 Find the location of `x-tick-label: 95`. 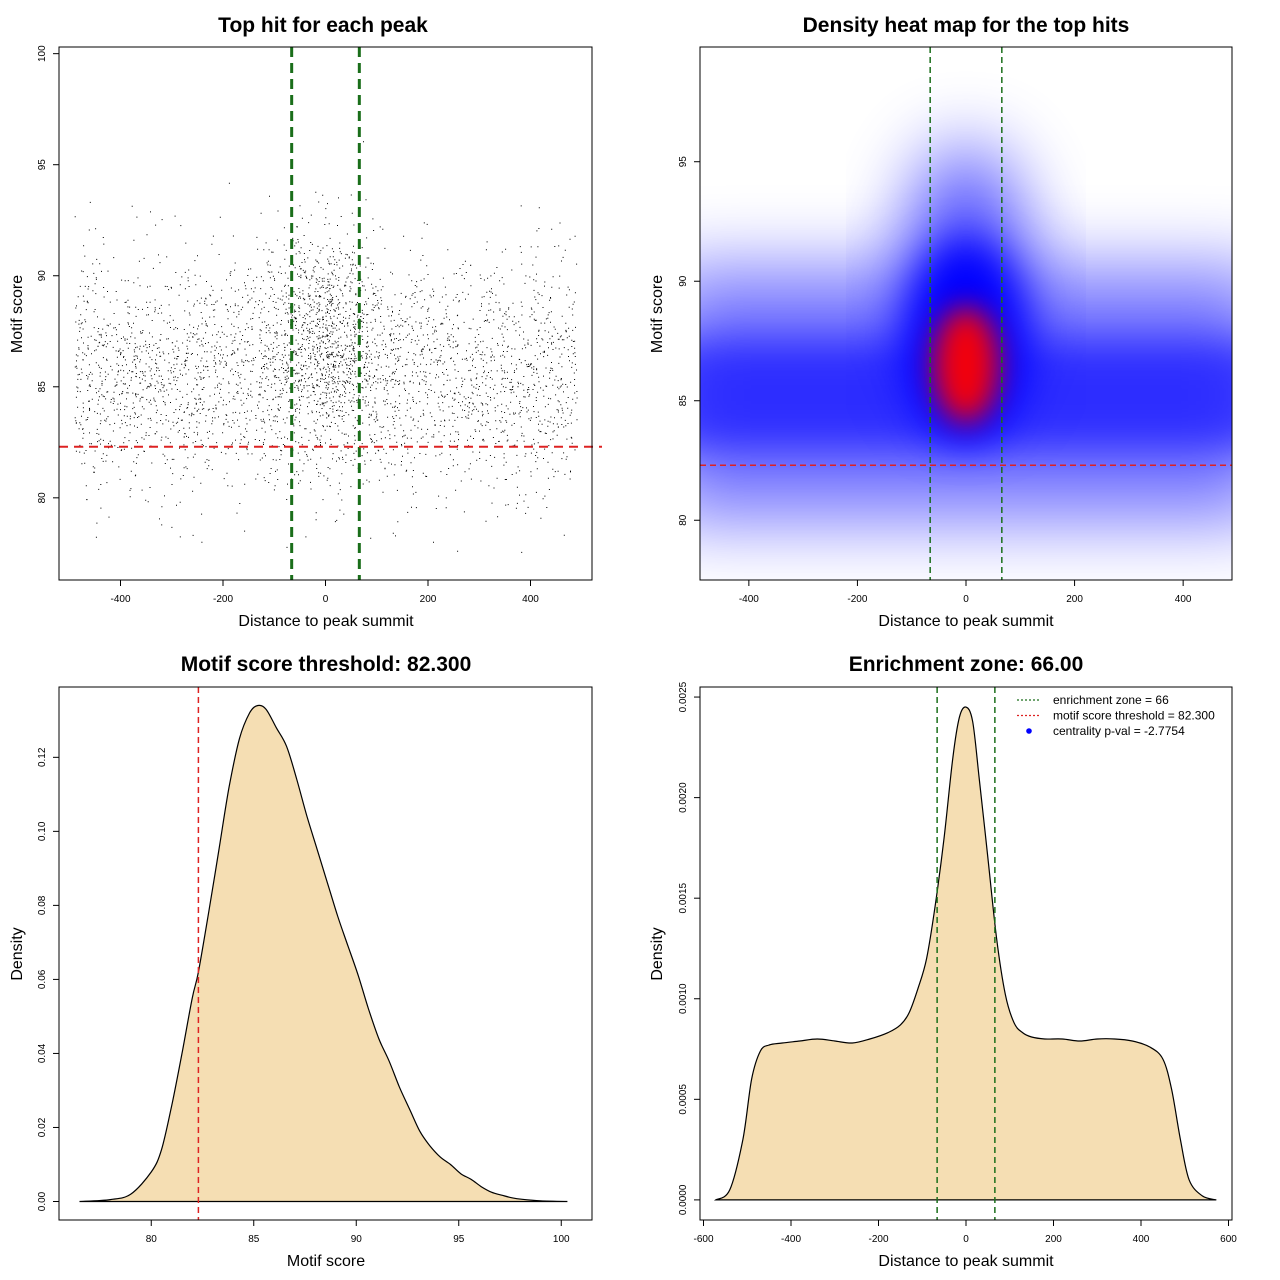

x-tick-label: 95 is located at coordinates (459, 1239).